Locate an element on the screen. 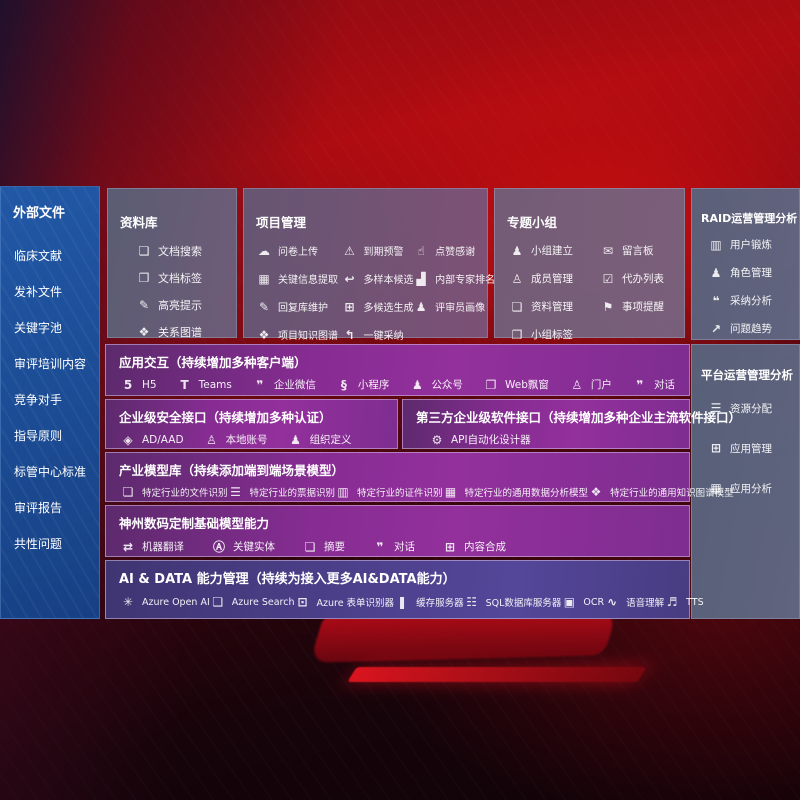 The image size is (800, 800). org-definition: ♟ 组织定义 is located at coordinates (319, 439).